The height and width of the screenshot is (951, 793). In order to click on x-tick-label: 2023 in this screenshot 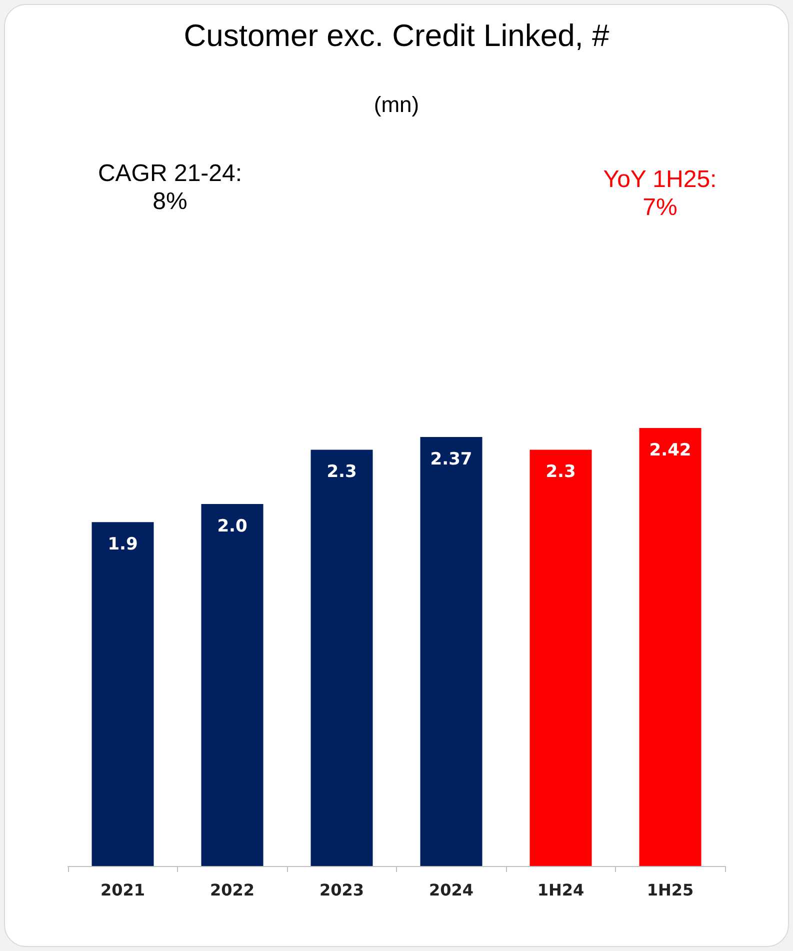, I will do `click(341, 890)`.